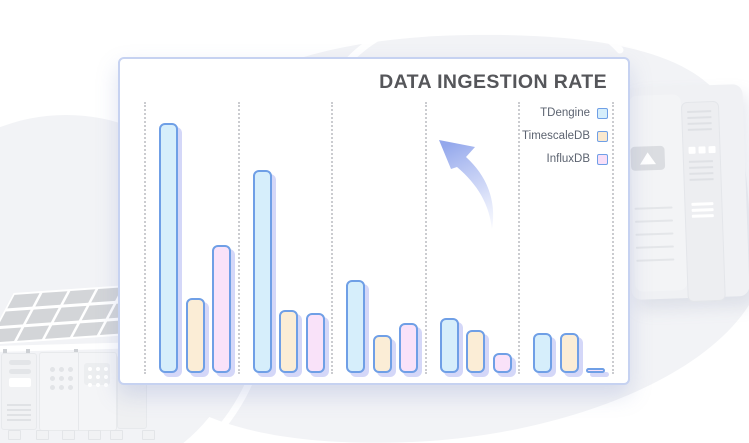 This screenshot has width=749, height=443. I want to click on legend-label: InfluxDB, so click(568, 159).